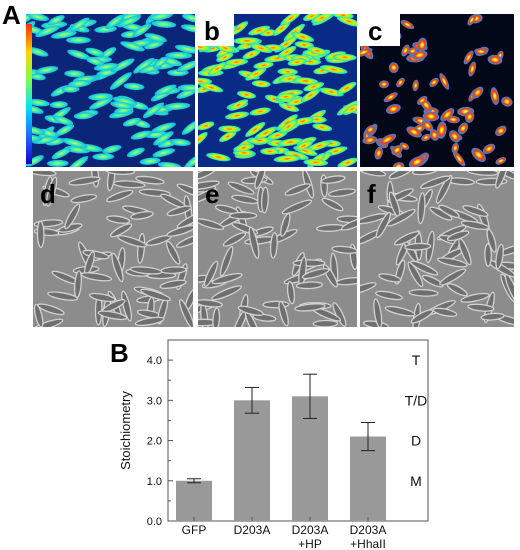 This screenshot has width=520, height=550. What do you see at coordinates (154, 442) in the screenshot?
I see `y-tick-label: 2.0` at bounding box center [154, 442].